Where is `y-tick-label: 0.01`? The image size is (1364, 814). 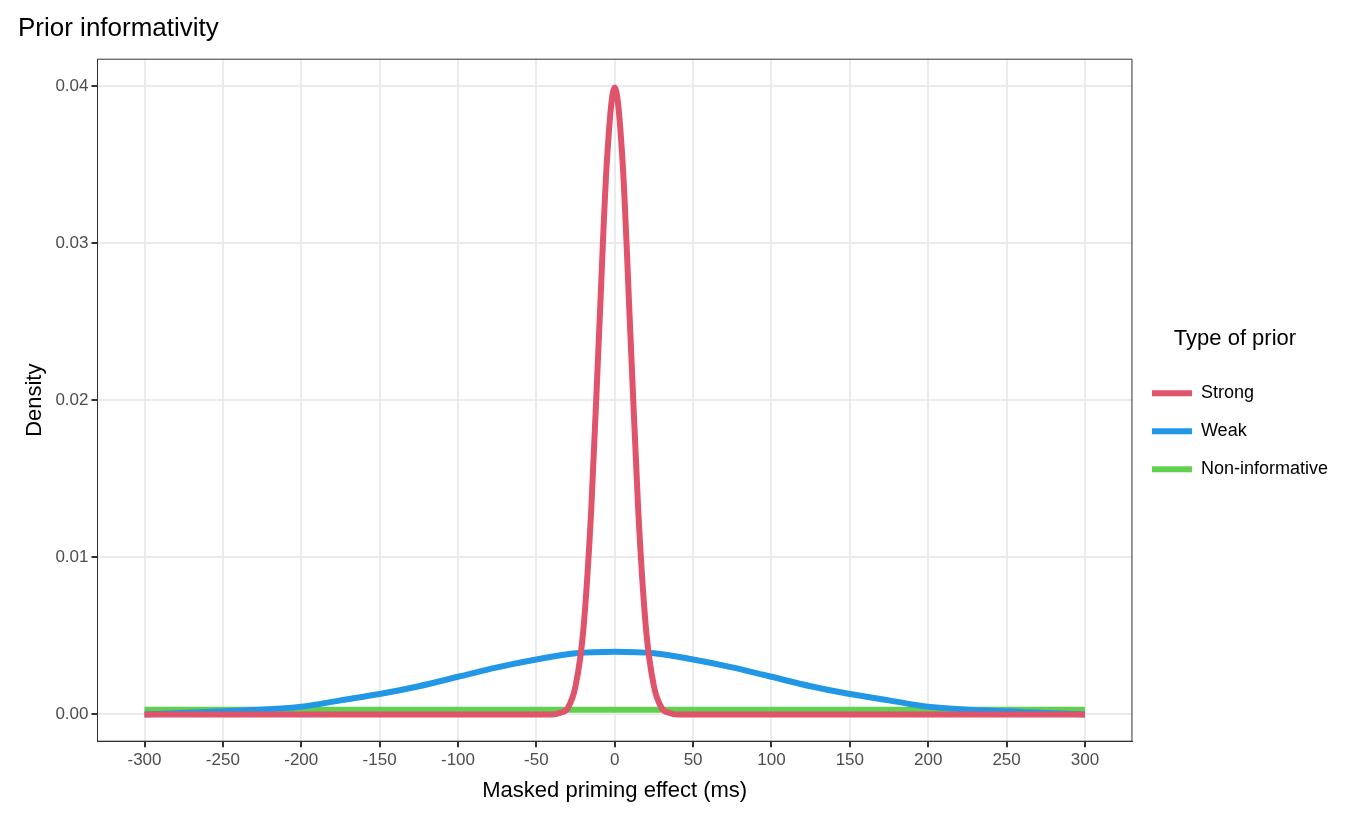
y-tick-label: 0.01 is located at coordinates (72, 557).